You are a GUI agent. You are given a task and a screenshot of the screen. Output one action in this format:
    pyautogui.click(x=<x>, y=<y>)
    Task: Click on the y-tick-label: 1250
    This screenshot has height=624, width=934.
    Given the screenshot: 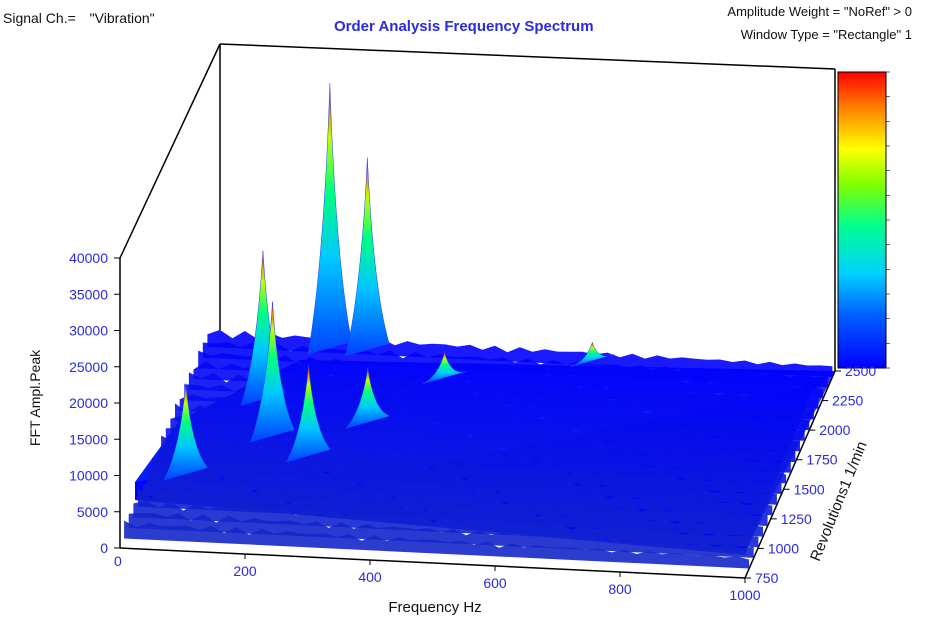 What is the action you would take?
    pyautogui.click(x=796, y=519)
    